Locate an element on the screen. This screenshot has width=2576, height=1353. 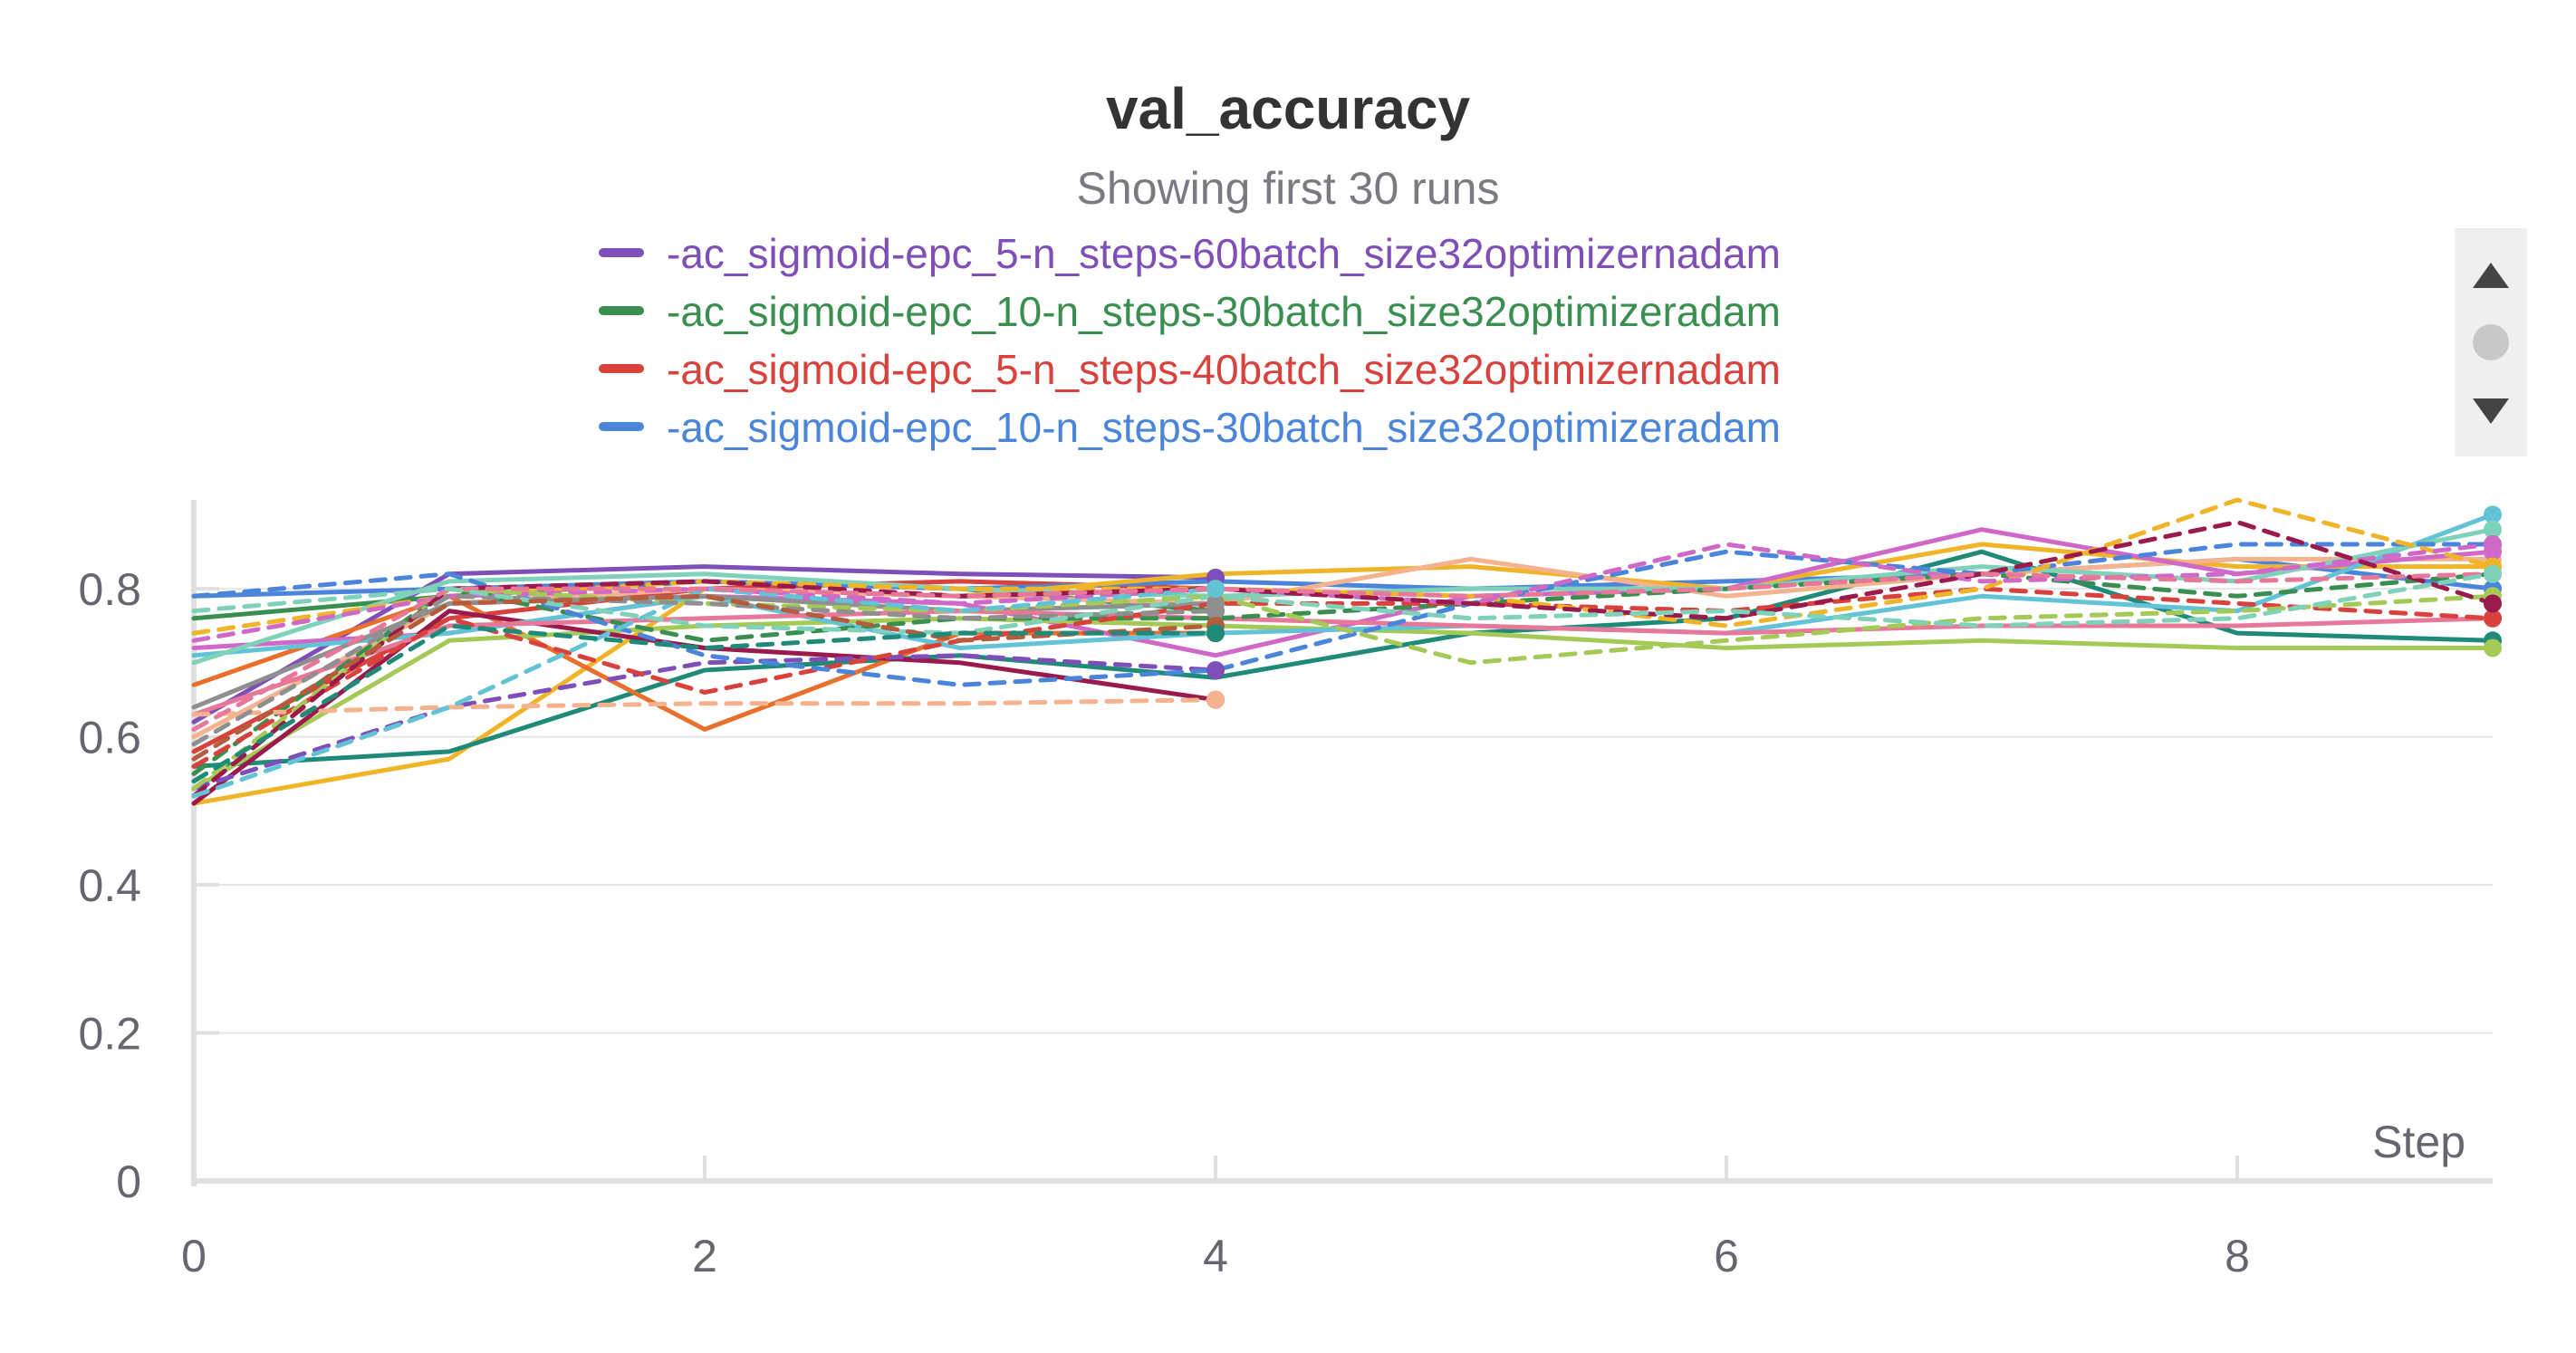
legend-scrollbar is located at coordinates (2491, 342).